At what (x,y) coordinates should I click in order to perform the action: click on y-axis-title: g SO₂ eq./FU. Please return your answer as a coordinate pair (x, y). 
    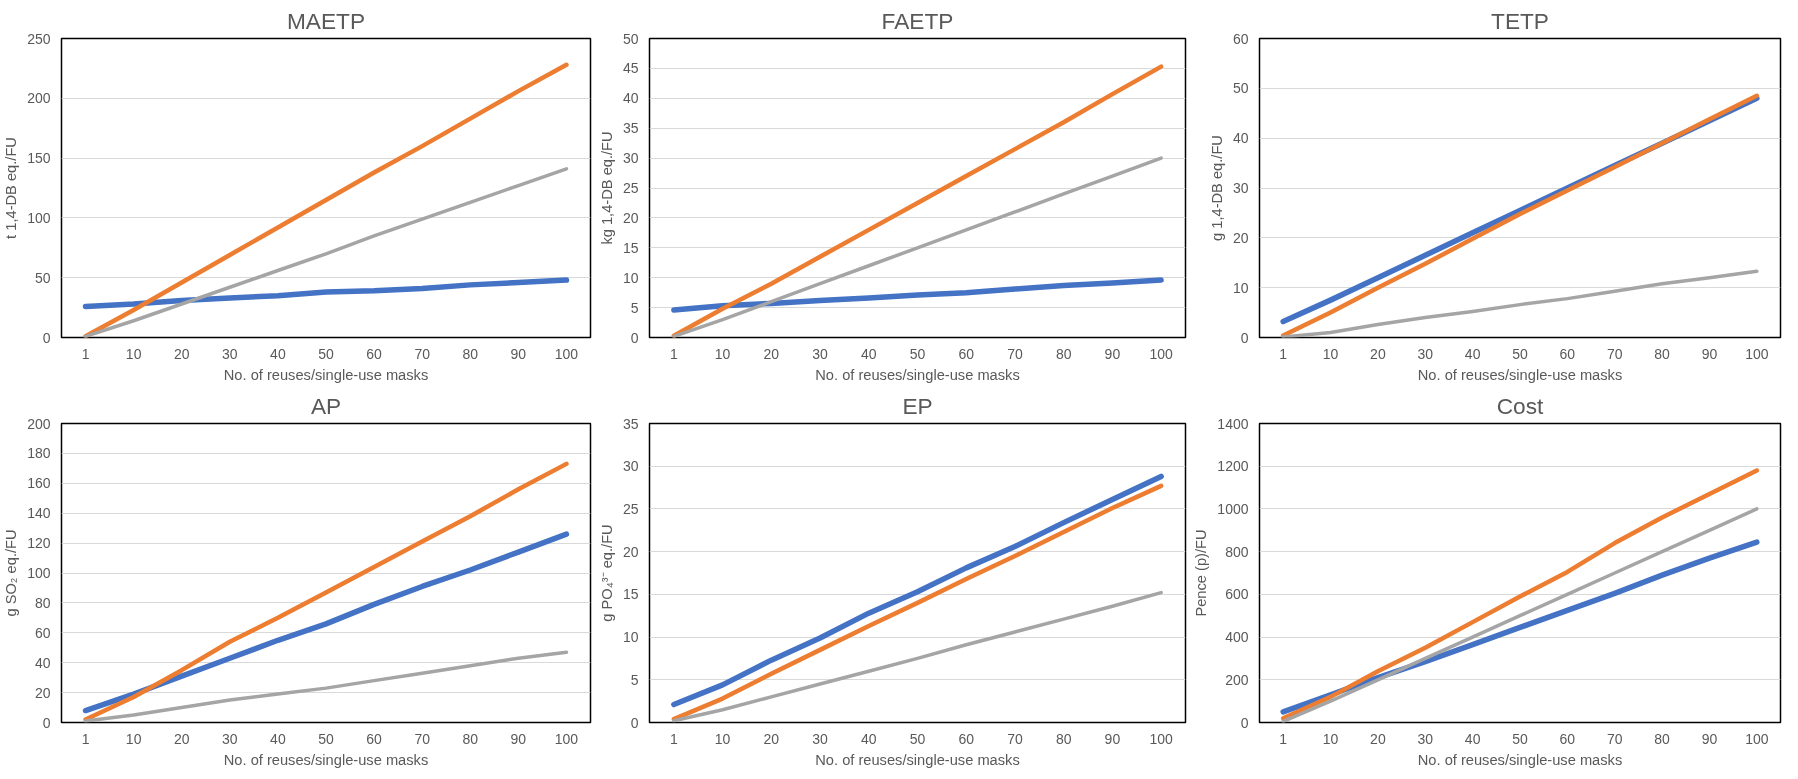
    Looking at the image, I should click on (11, 573).